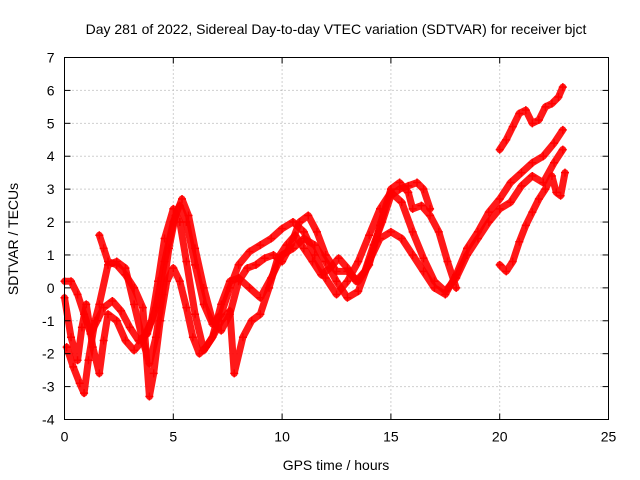 This screenshot has height=480, width=640. Describe the element at coordinates (48, 321) in the screenshot. I see `y-tick-label: -1` at that location.